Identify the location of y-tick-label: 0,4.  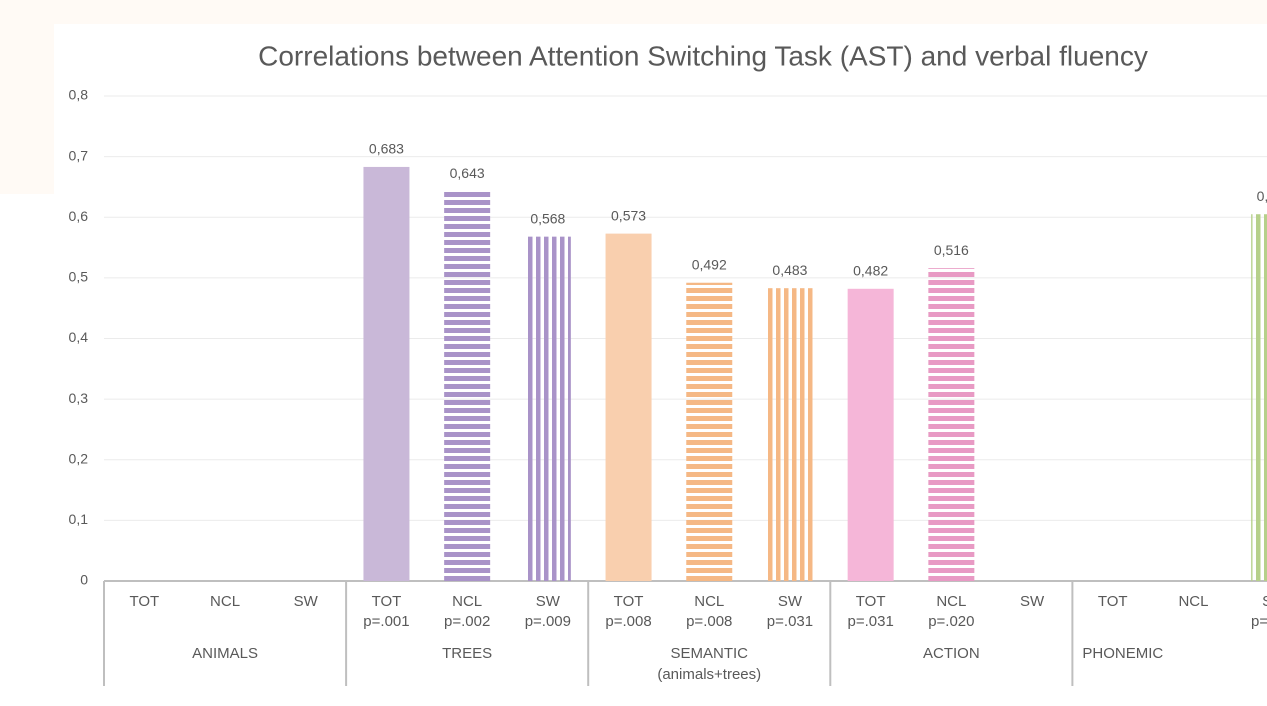
(79, 337).